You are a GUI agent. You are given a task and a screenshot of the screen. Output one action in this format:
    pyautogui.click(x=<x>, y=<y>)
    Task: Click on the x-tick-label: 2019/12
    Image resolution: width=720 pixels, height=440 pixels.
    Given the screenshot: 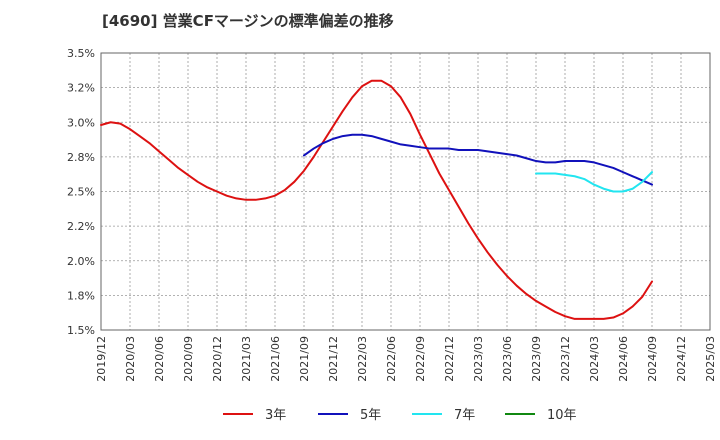 What is the action you would take?
    pyautogui.click(x=101, y=359)
    